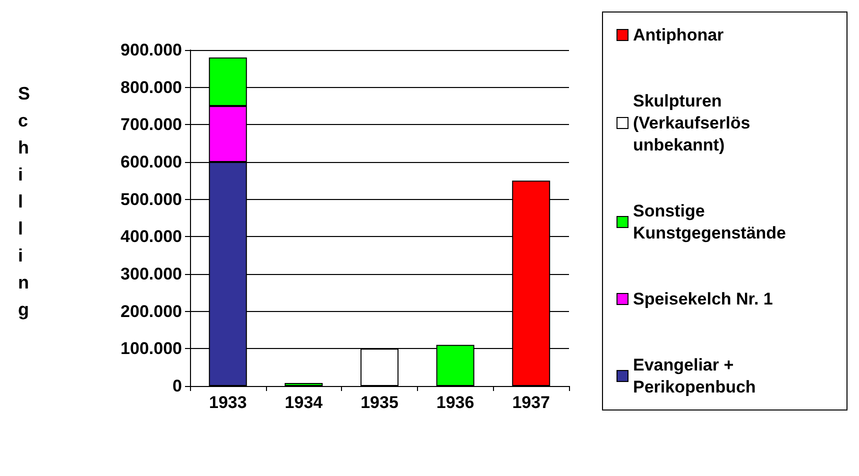 This screenshot has width=859, height=476. Describe the element at coordinates (379, 402) in the screenshot. I see `x-tick-label: 1935` at that location.